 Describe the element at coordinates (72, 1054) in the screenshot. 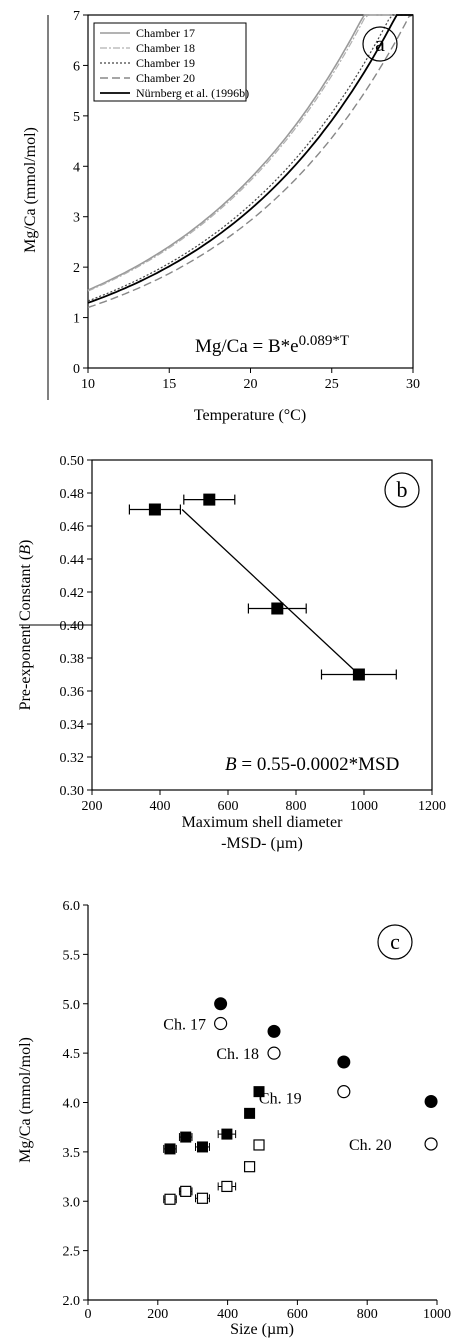

I see `y-tick-label: 4.5` at that location.